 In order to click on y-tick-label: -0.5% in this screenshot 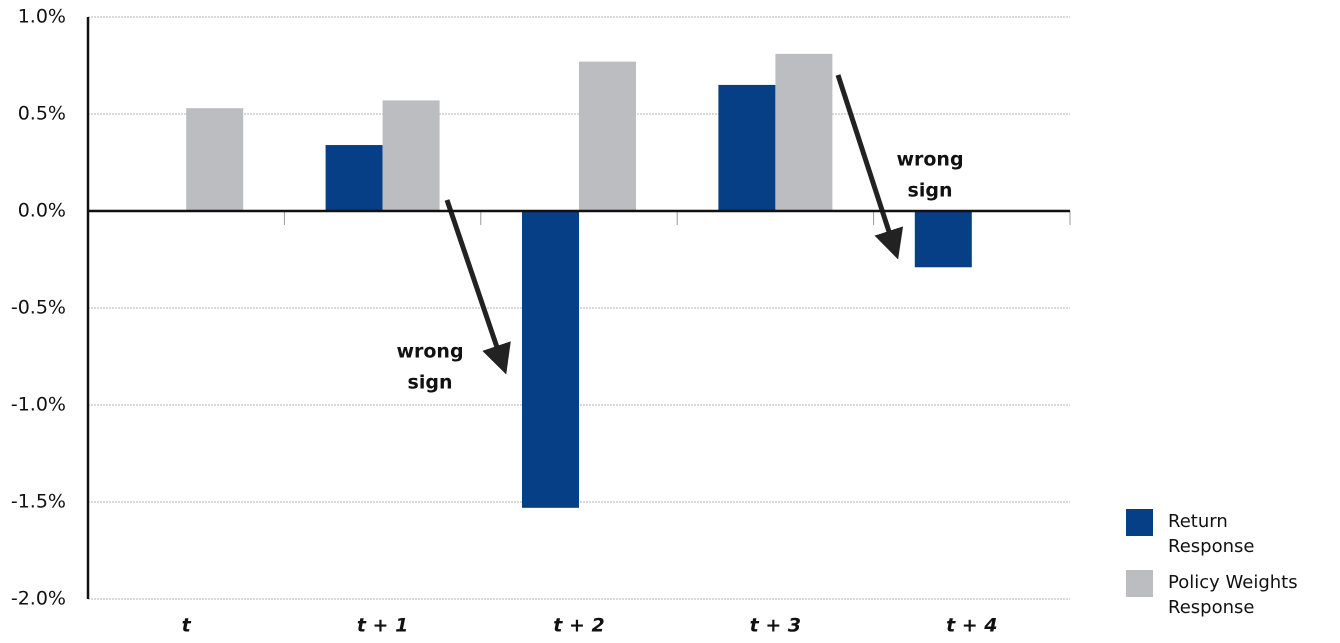, I will do `click(38, 308)`.